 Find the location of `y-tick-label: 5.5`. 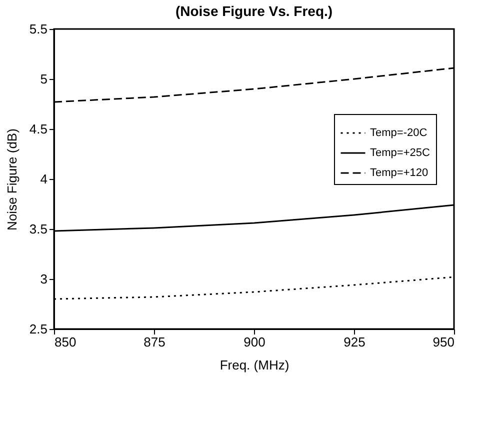

y-tick-label: 5.5 is located at coordinates (38, 29).